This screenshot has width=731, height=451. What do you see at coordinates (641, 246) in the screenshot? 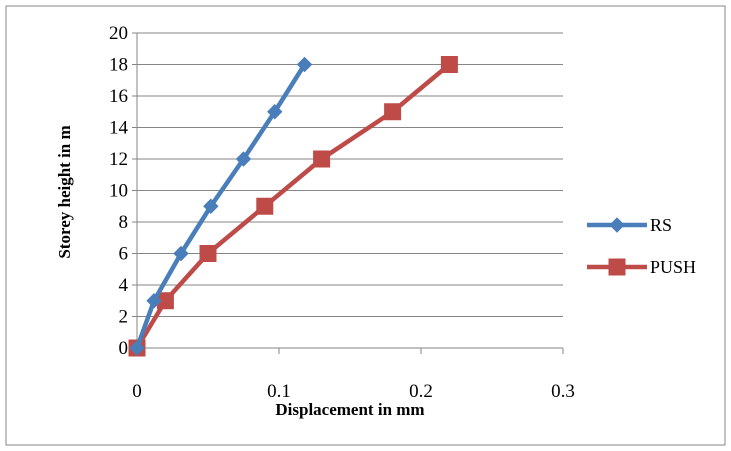
I see `legend: RS PUSH` at bounding box center [641, 246].